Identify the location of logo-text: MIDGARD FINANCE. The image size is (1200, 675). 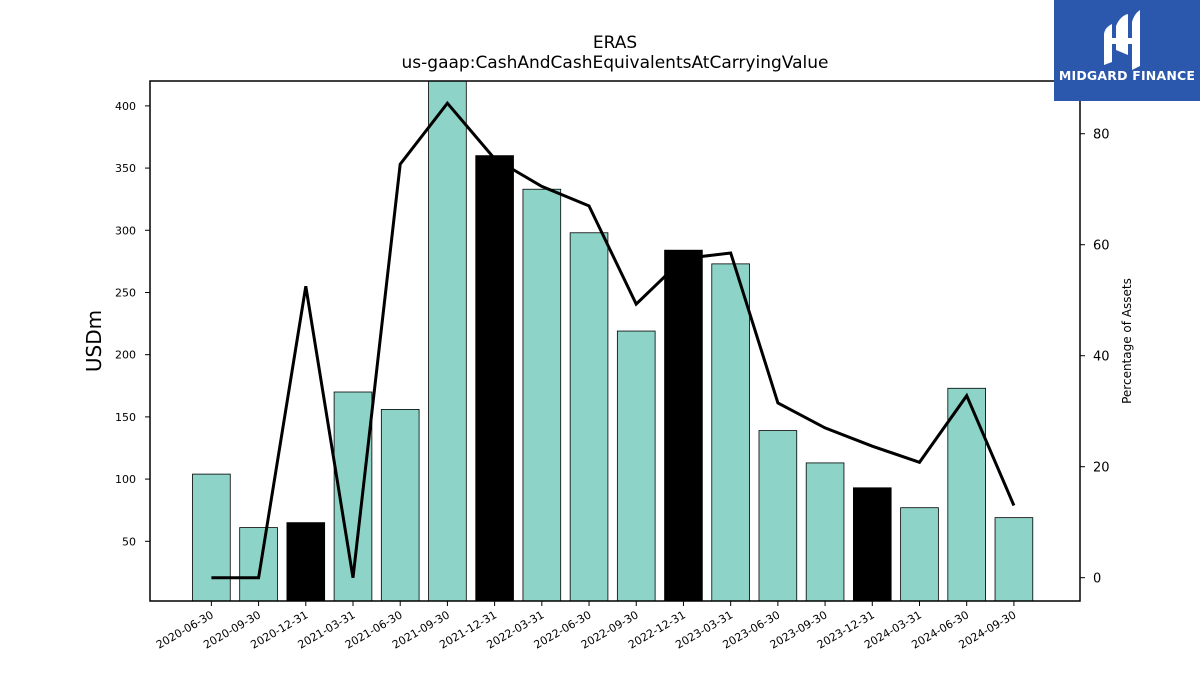
(1127, 75).